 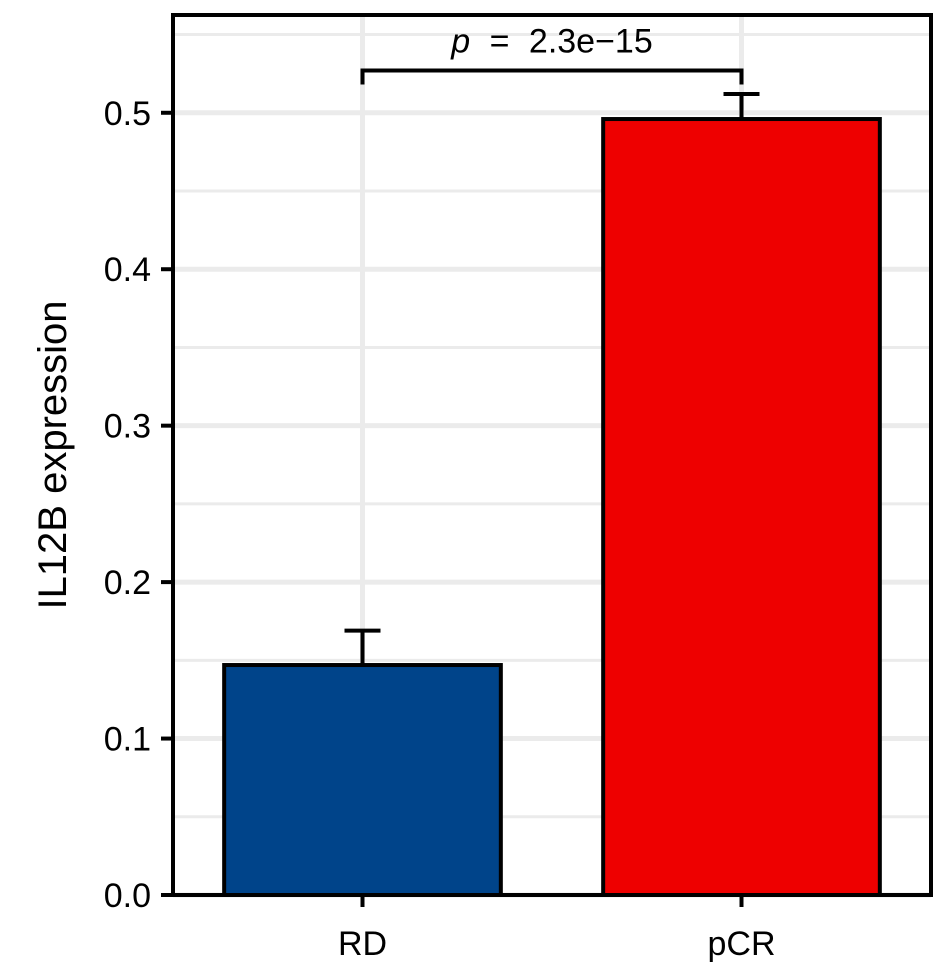 I want to click on y-tick-label: 0.5, so click(x=127, y=114).